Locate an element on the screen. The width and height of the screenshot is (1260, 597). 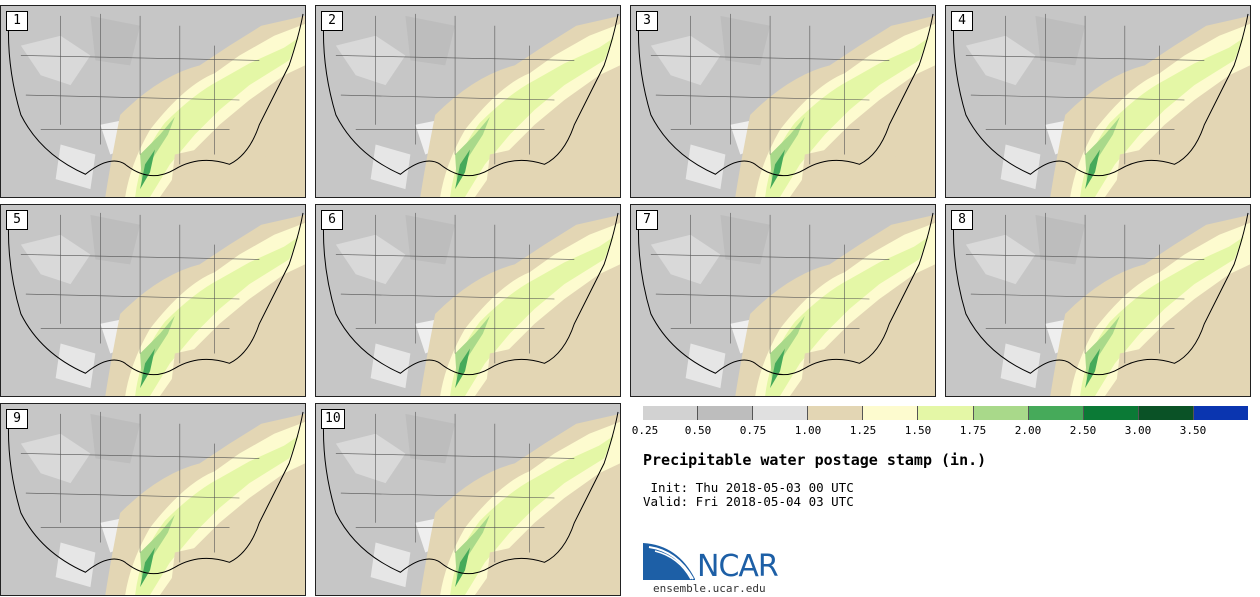
member-number: 2 is located at coordinates (332, 21).